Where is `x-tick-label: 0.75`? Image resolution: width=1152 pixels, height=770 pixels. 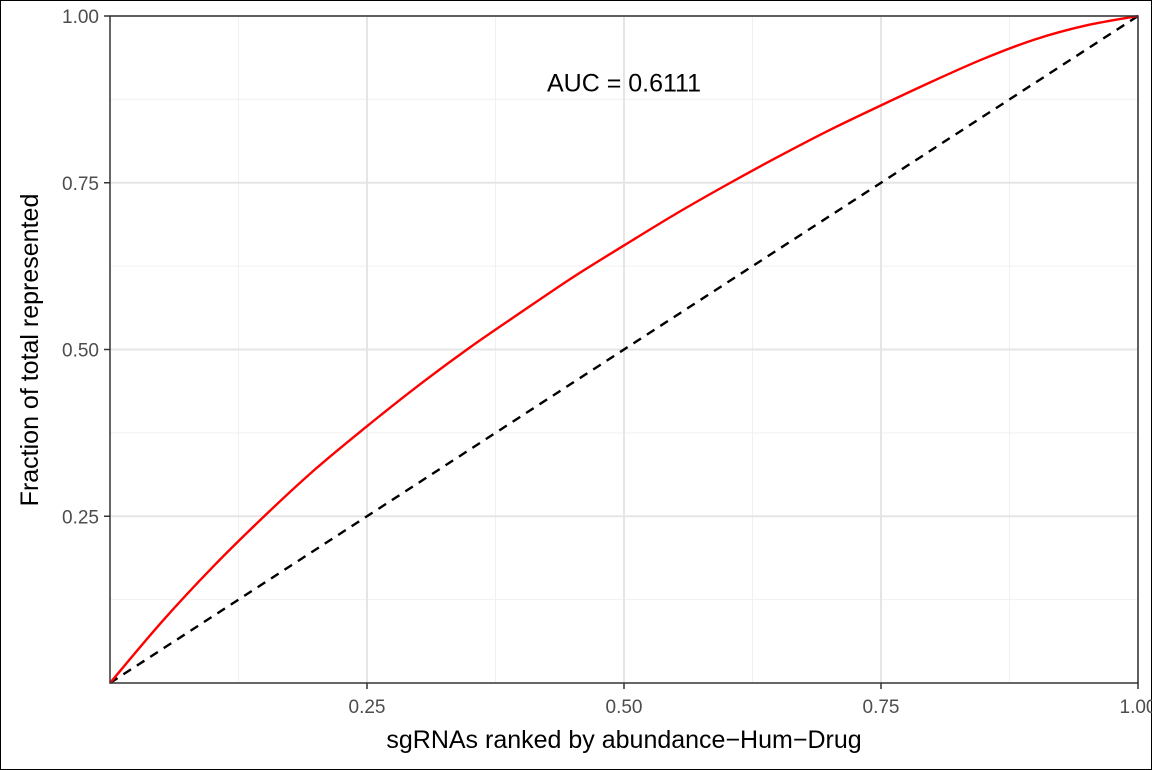
x-tick-label: 0.75 is located at coordinates (881, 707).